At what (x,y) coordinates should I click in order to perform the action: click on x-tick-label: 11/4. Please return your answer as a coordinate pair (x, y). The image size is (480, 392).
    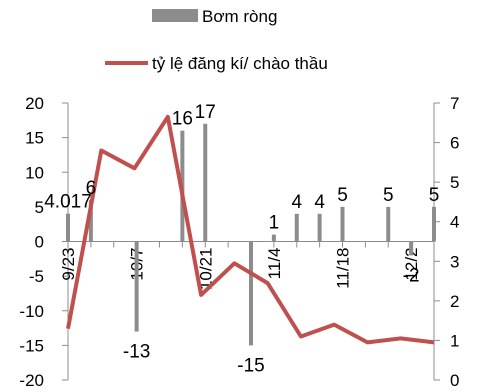
    Looking at the image, I should click on (274, 264).